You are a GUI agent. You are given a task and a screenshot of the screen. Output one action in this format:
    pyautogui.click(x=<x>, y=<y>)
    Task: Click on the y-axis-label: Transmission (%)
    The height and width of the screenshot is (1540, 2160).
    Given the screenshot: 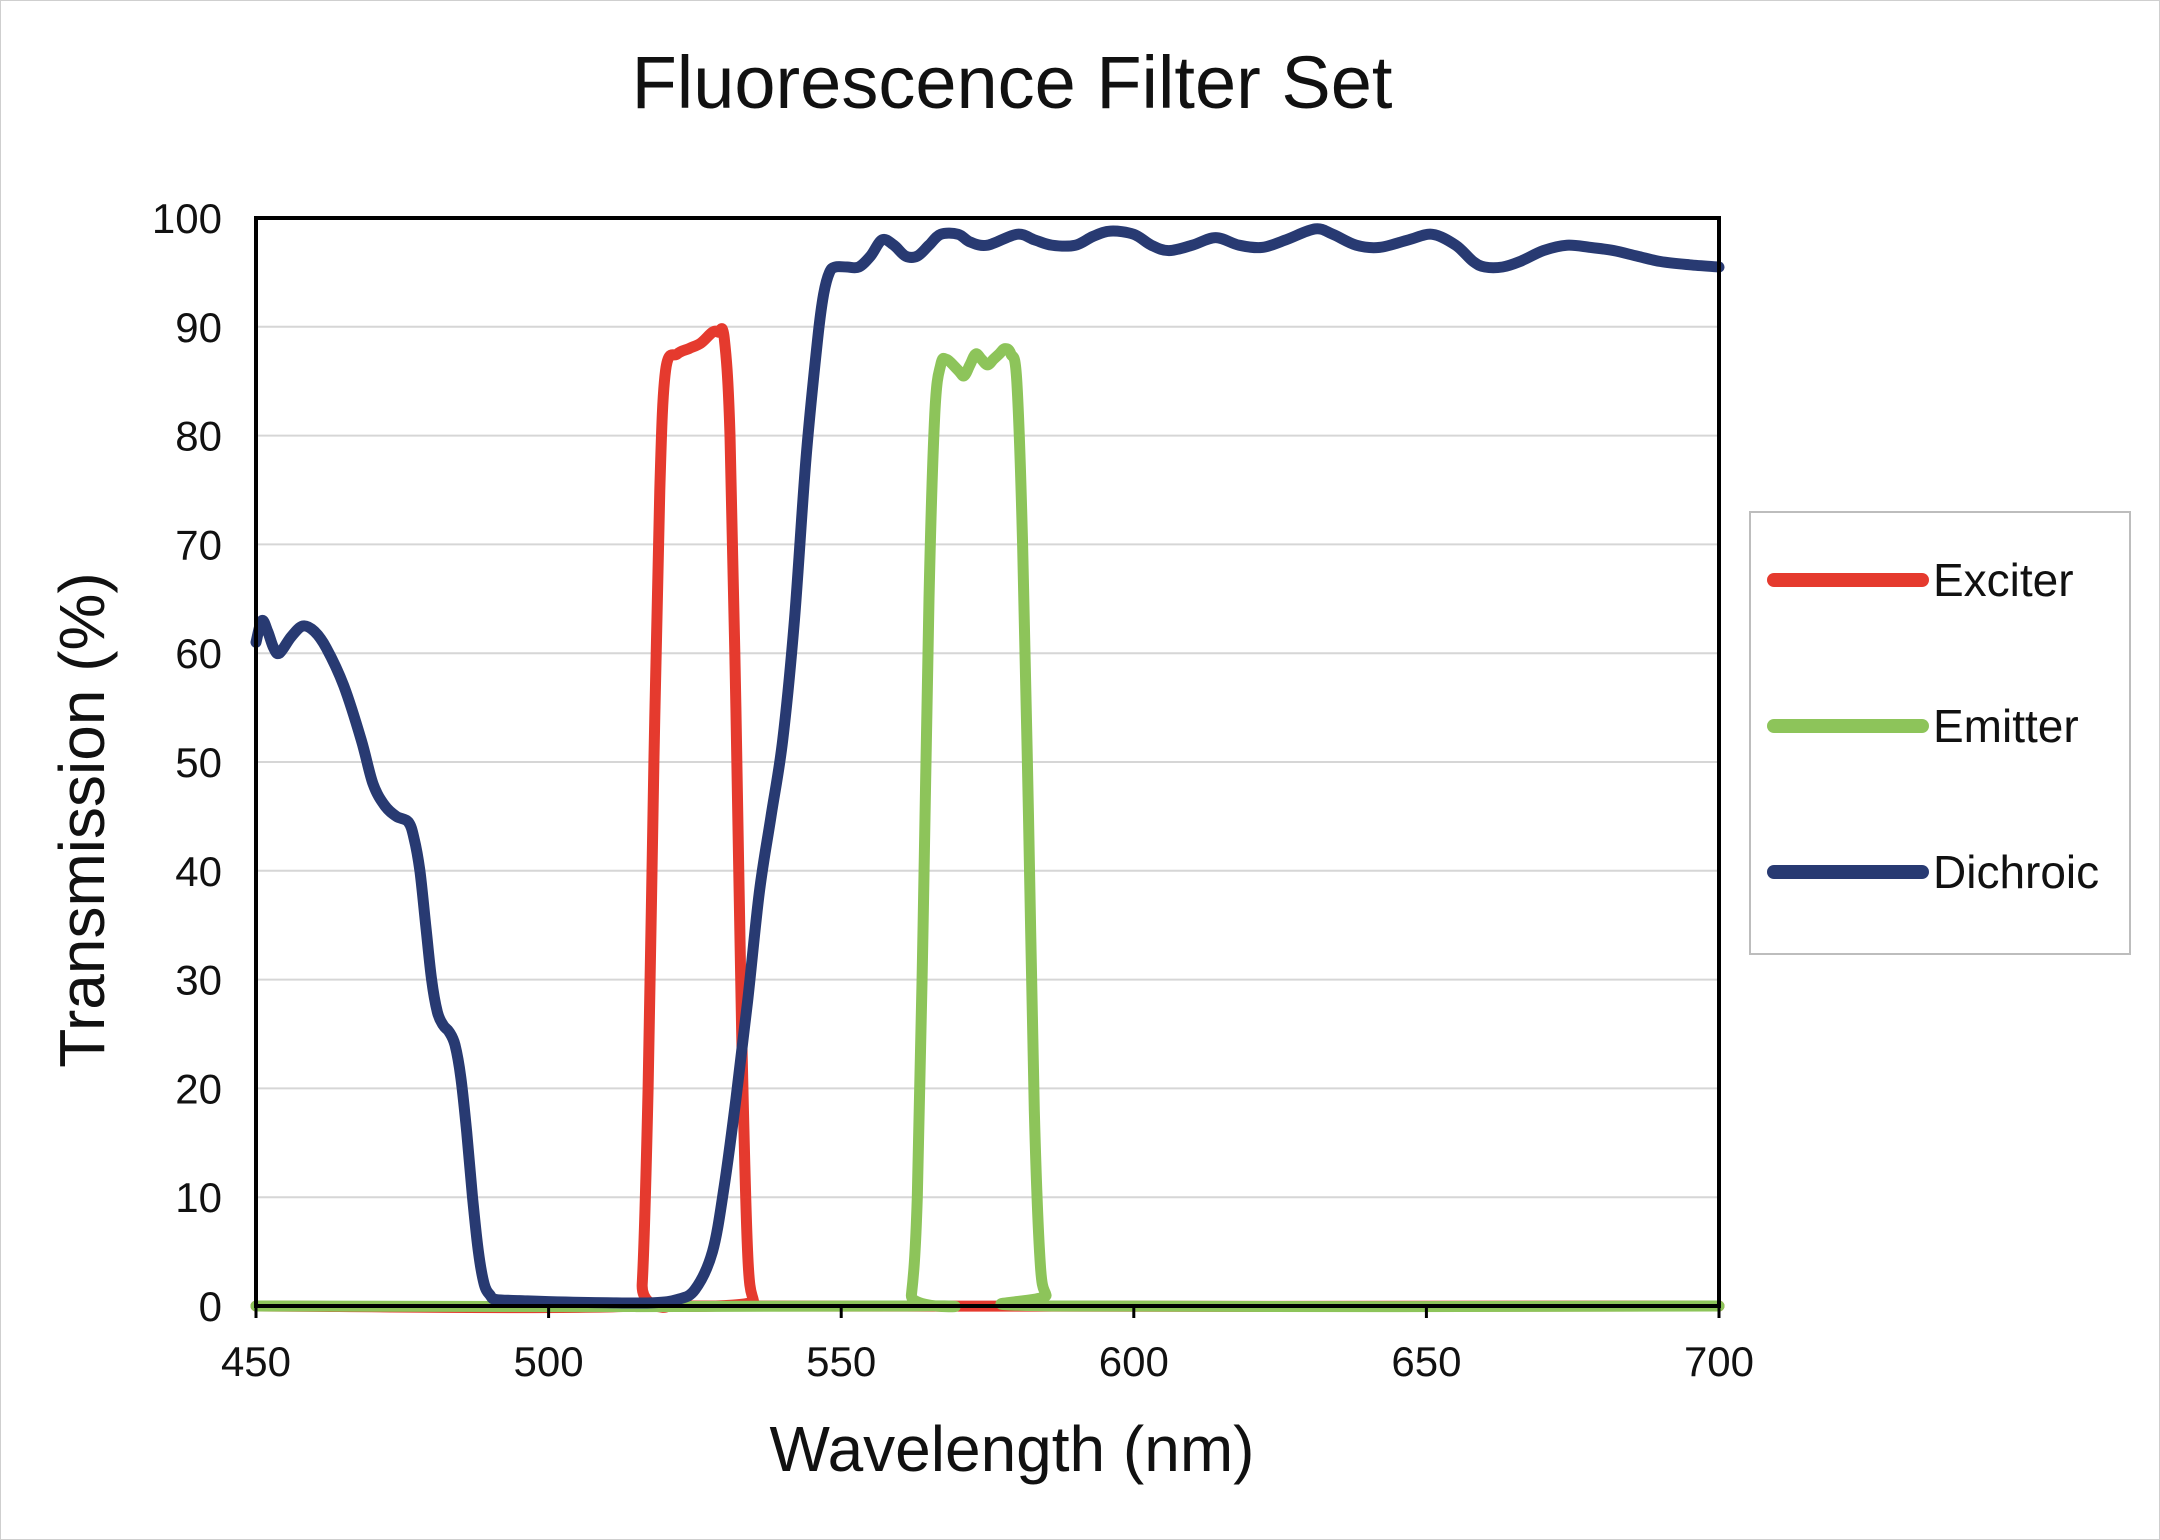 What is the action you would take?
    pyautogui.click(x=82, y=819)
    